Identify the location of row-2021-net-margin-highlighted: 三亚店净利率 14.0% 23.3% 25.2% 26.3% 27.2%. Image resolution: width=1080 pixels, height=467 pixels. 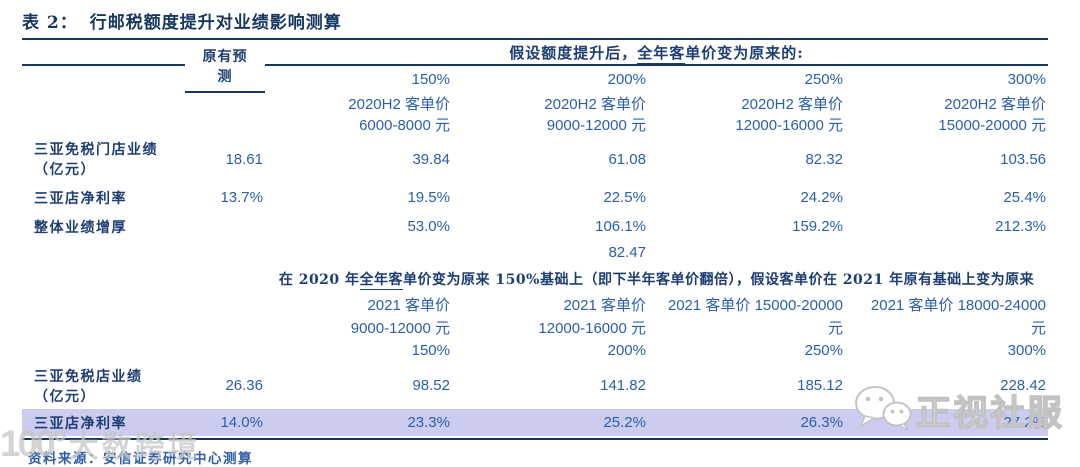
(535, 422).